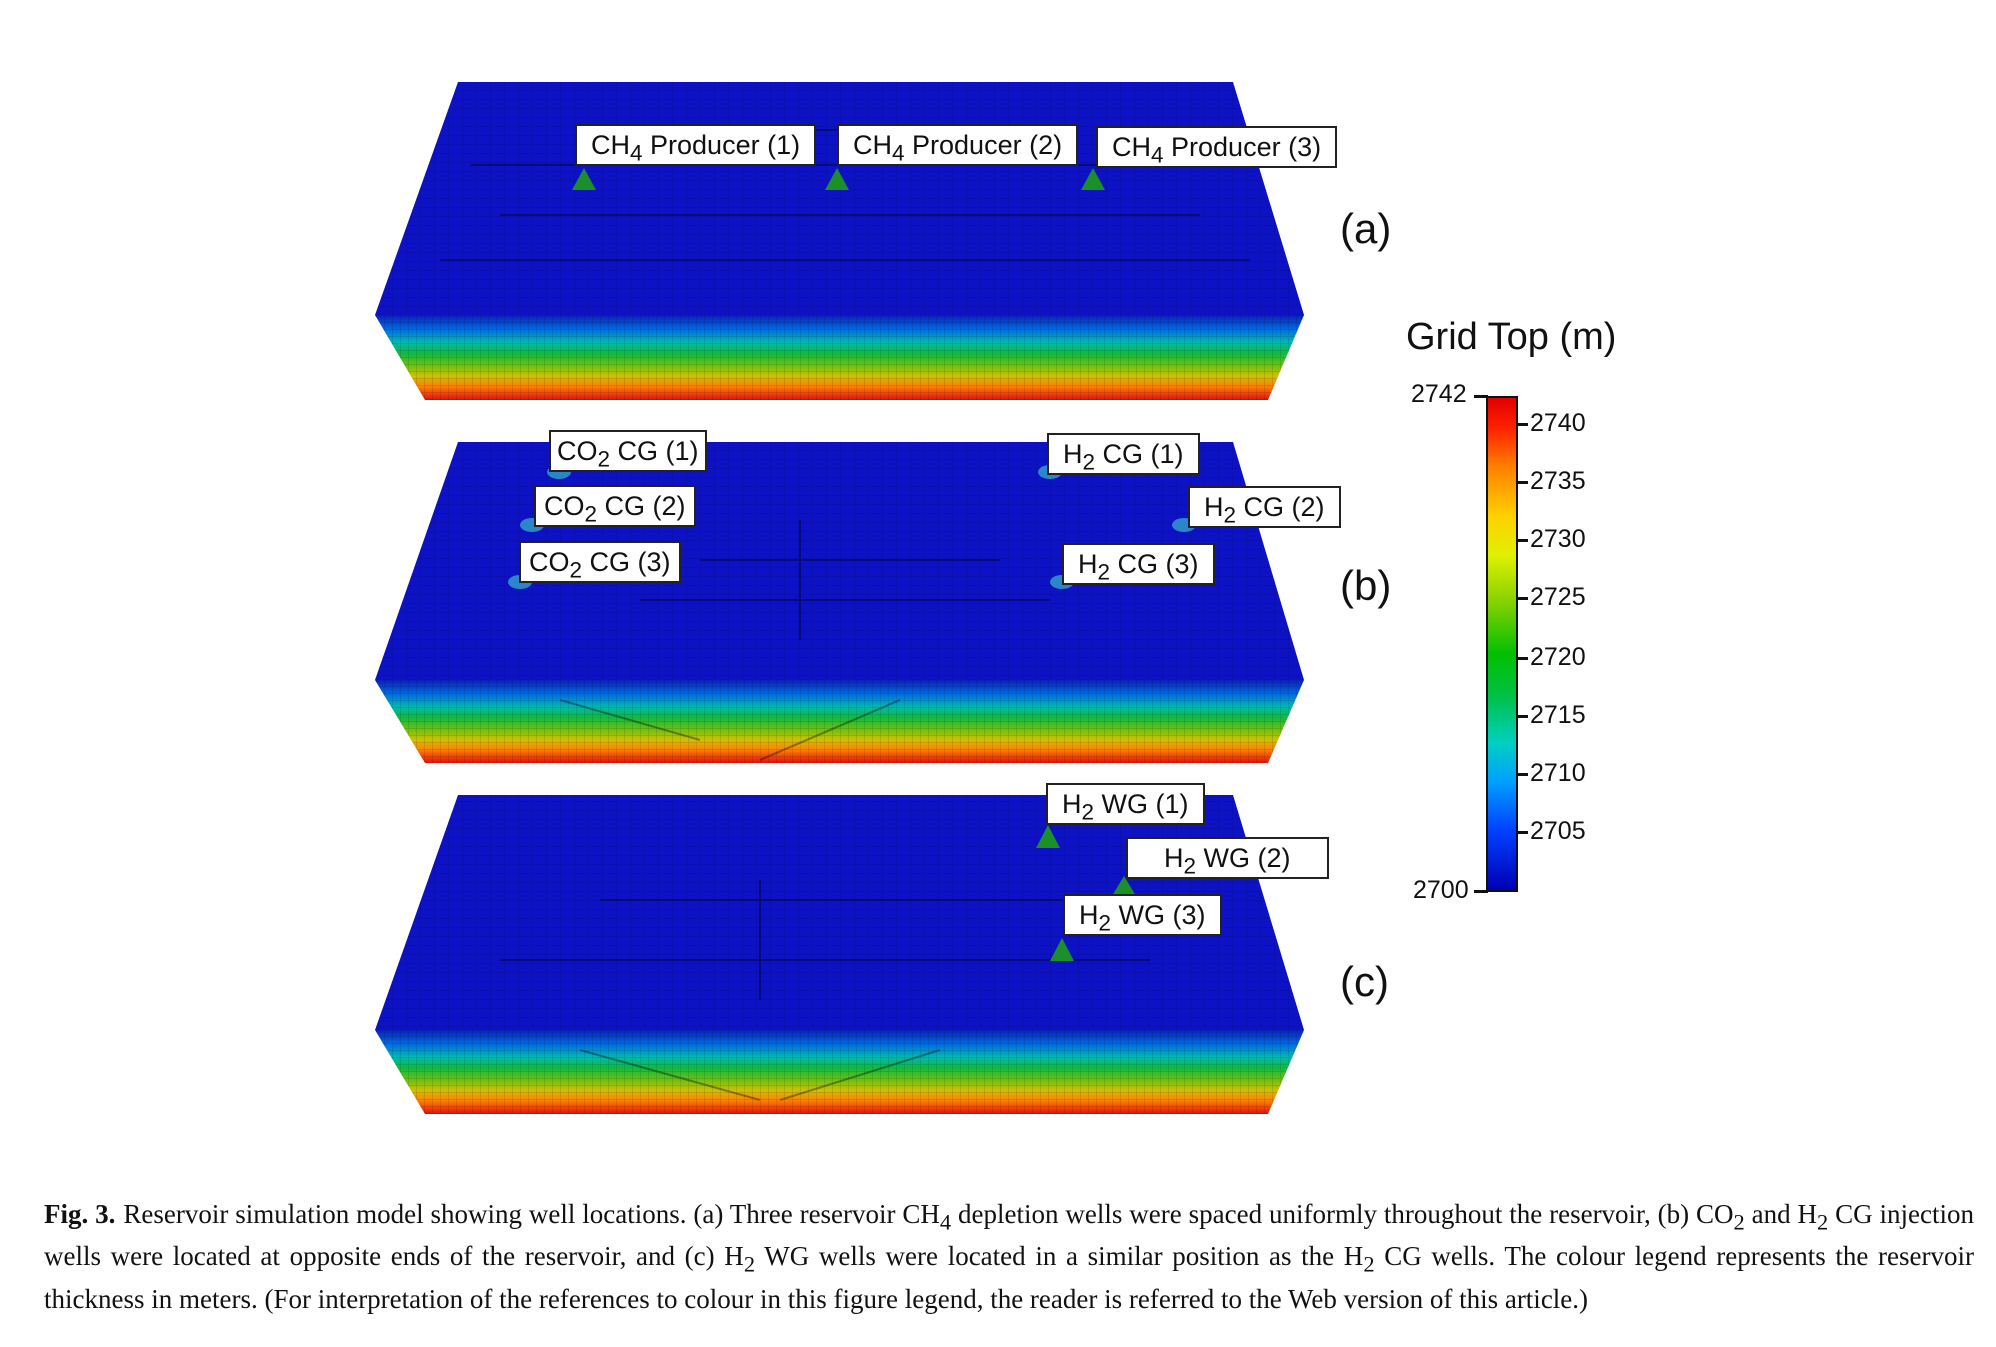 This screenshot has height=1347, width=1996. What do you see at coordinates (1364, 981) in the screenshot?
I see `panel-letter-c: (c)` at bounding box center [1364, 981].